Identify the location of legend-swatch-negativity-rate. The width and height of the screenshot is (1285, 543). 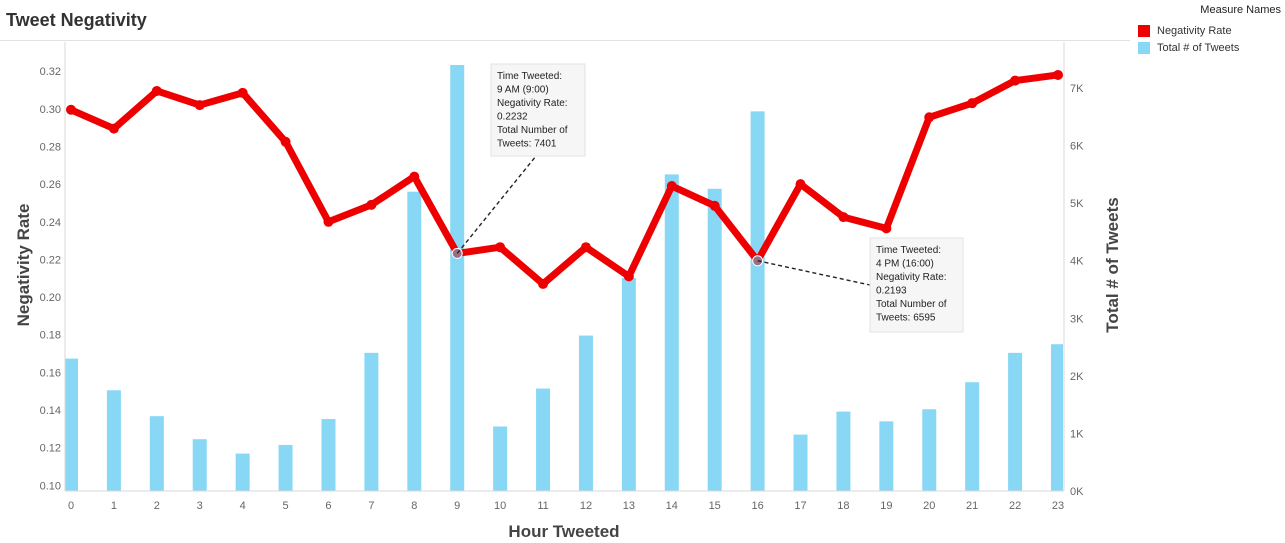
(1144, 30).